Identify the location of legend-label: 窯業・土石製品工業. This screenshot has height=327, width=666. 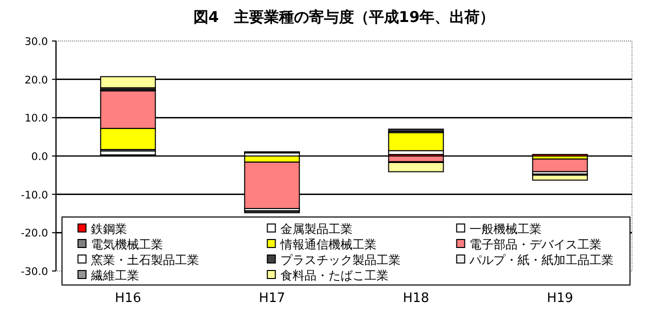
(145, 260).